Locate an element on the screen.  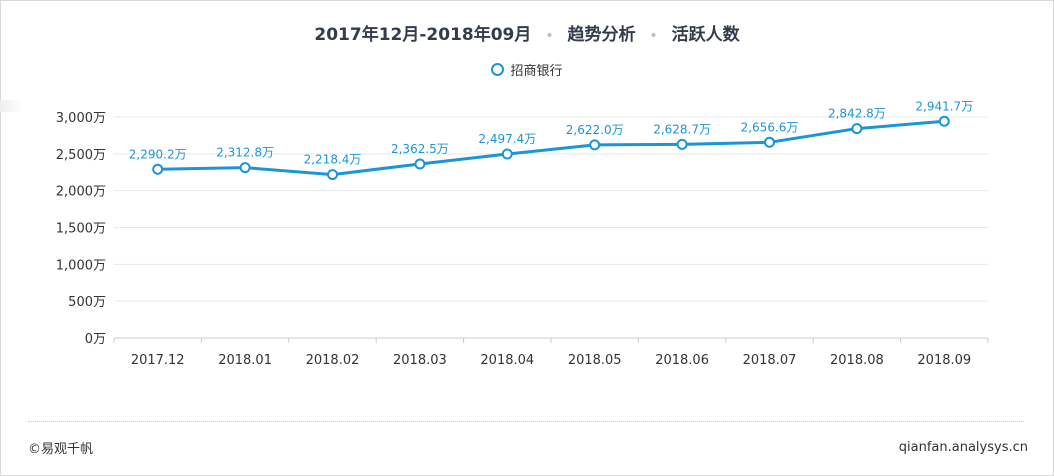
x-tick-label: 2018.03 is located at coordinates (420, 360).